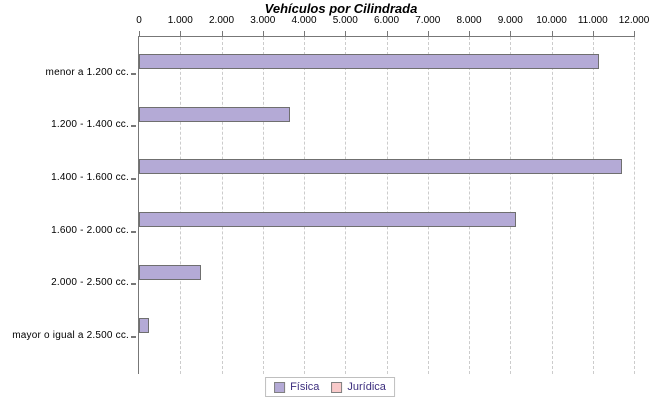  I want to click on x-tick-label: 6.000, so click(386, 20).